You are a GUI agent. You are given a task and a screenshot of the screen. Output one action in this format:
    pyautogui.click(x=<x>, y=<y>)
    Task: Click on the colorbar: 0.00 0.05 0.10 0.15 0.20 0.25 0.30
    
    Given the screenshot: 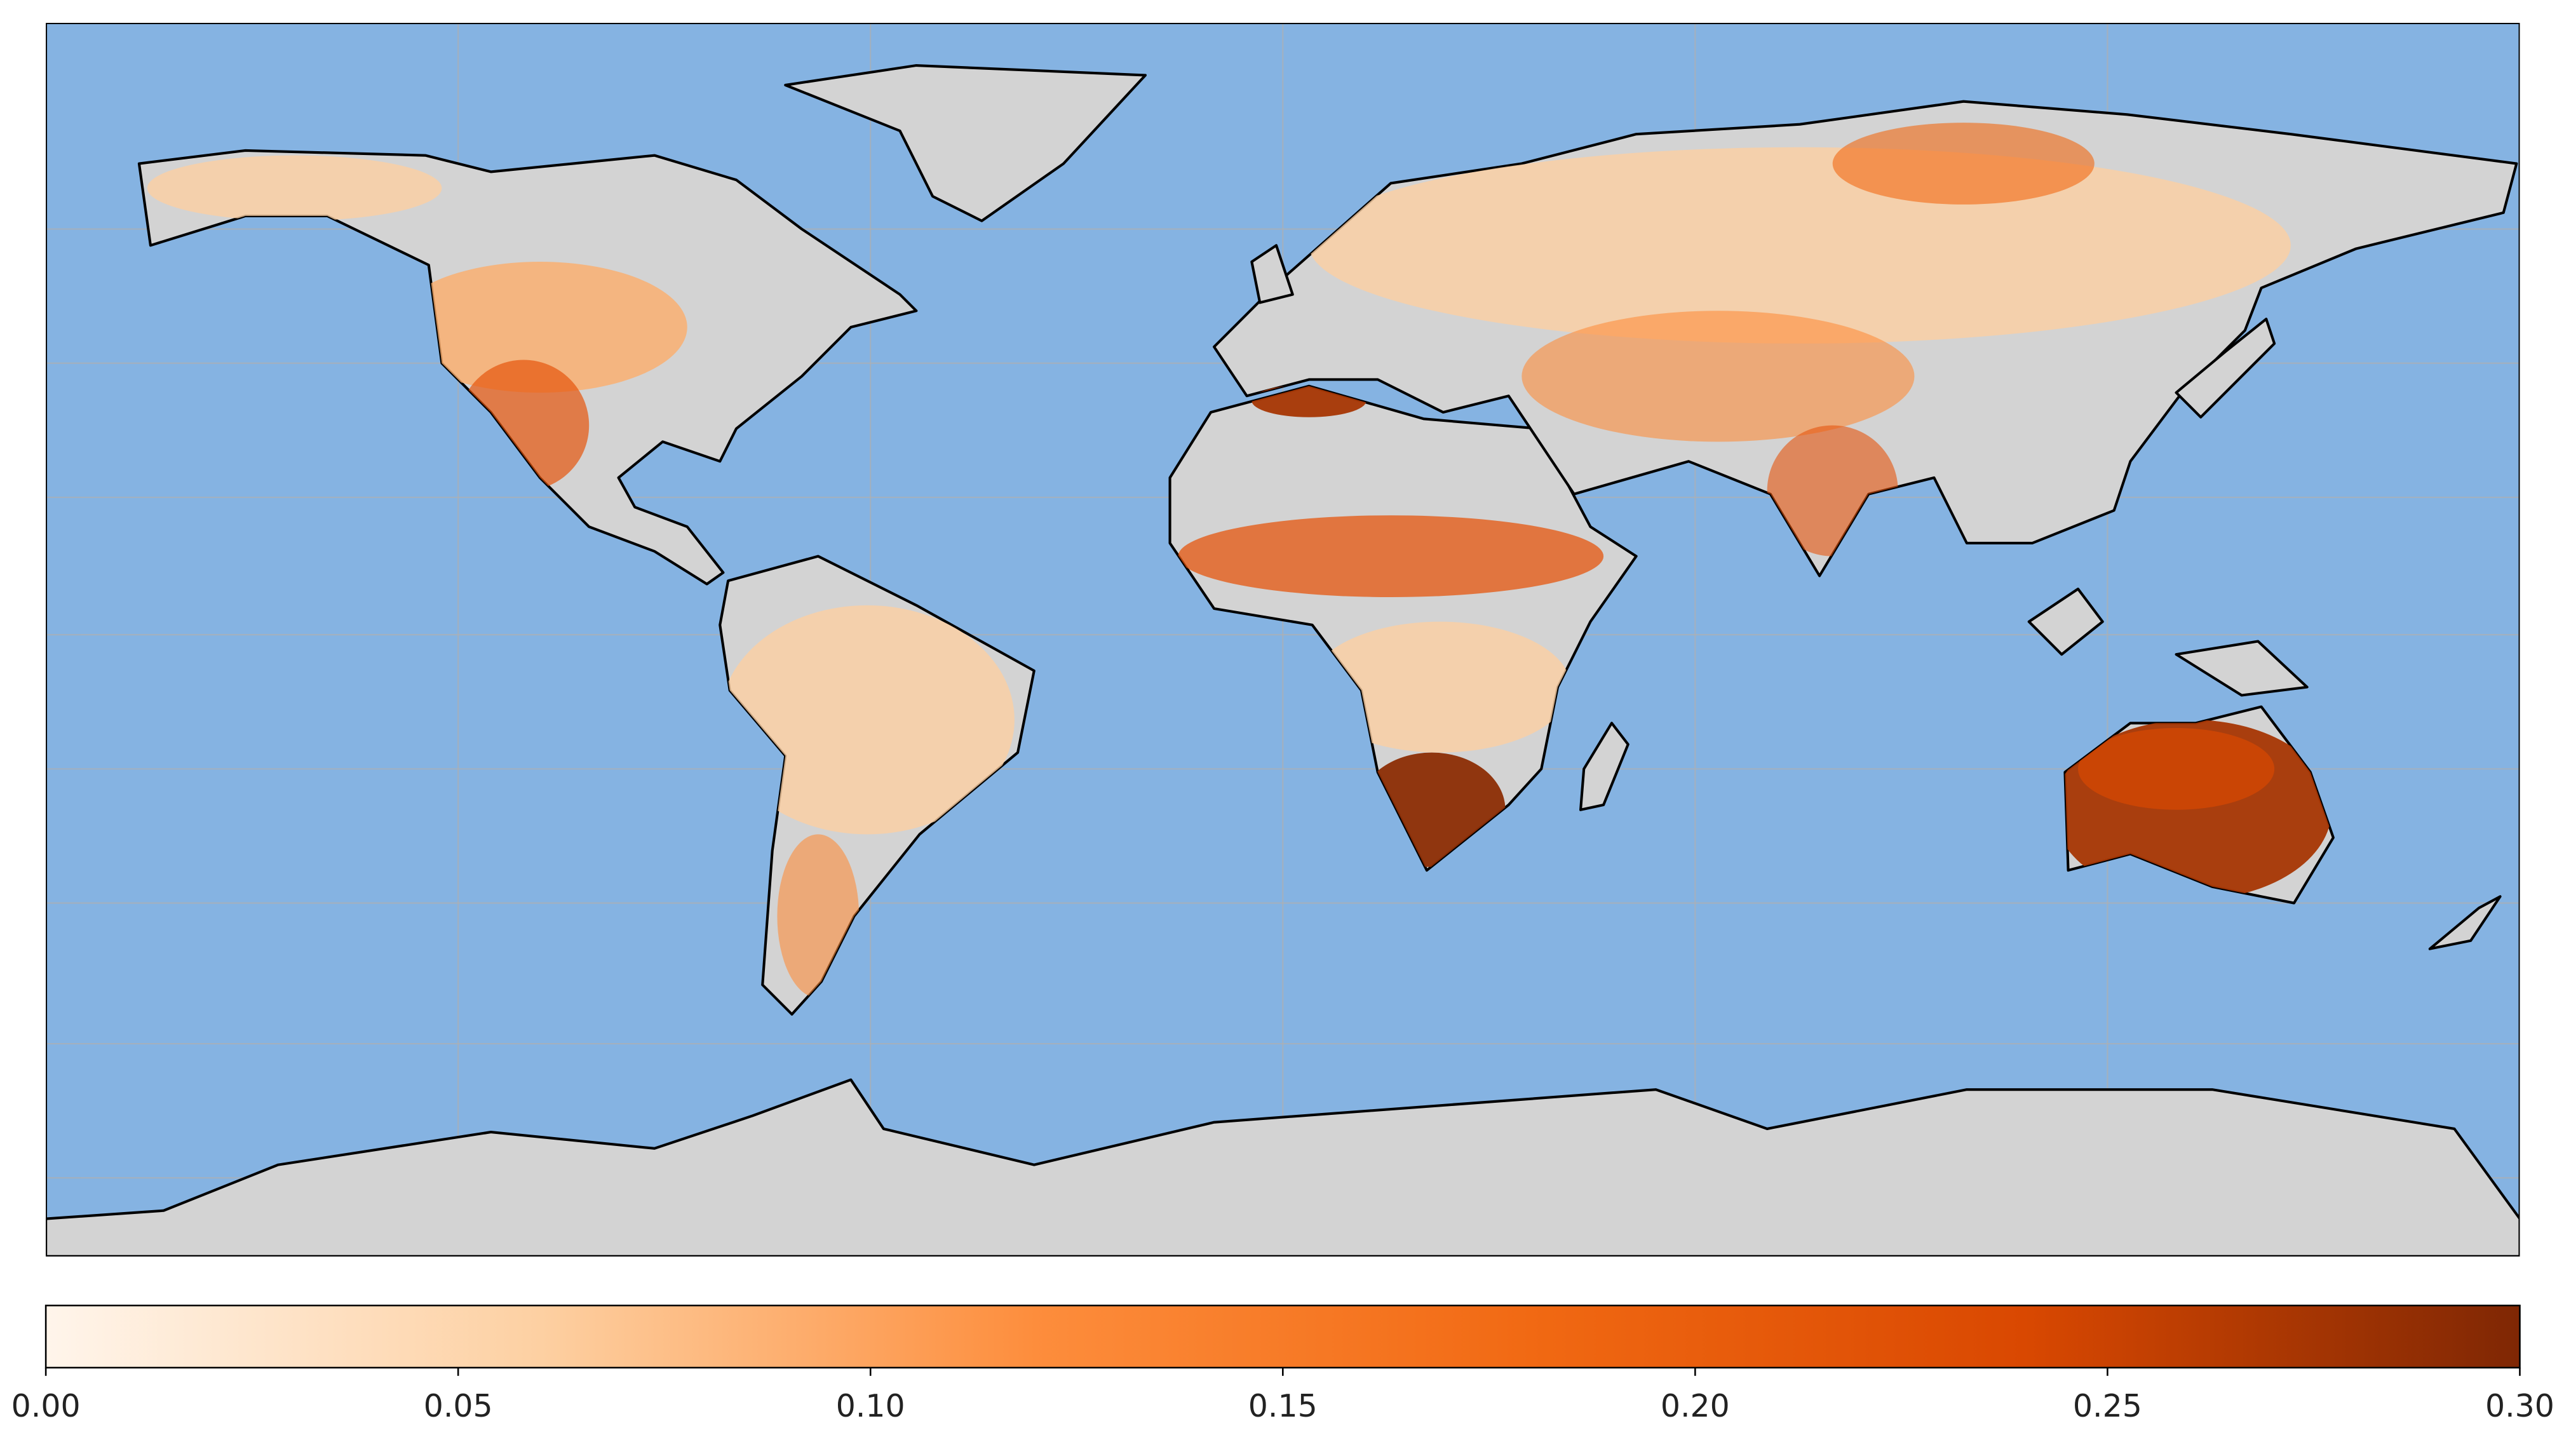 What is the action you would take?
    pyautogui.click(x=1282, y=1364)
    